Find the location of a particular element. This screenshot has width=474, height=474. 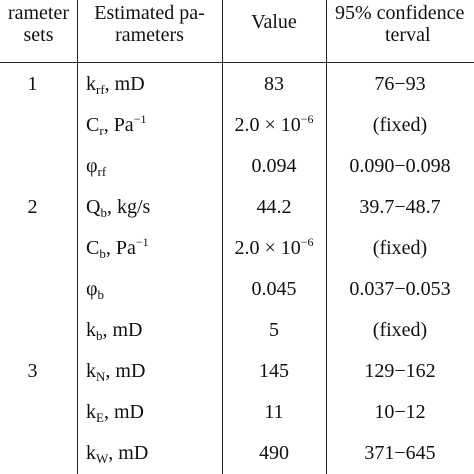

parameter-subscript: E is located at coordinates (100, 417).